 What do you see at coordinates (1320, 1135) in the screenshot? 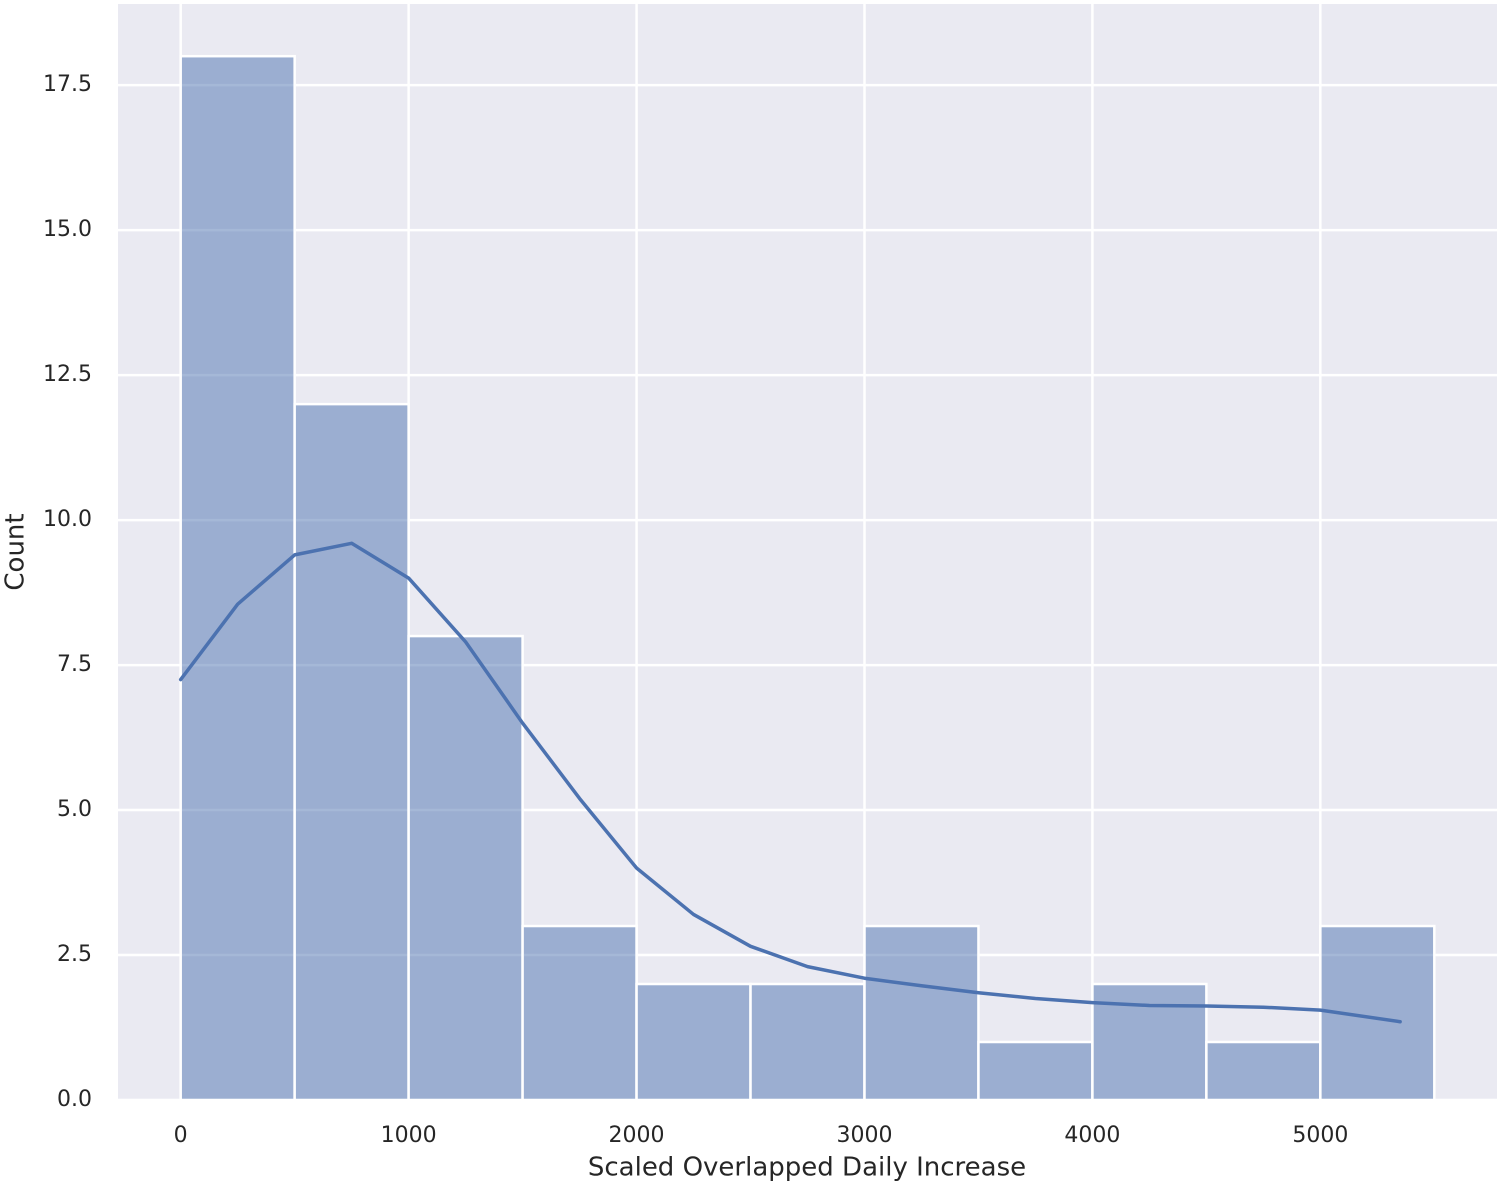
I see `x-tick-label: 5000` at bounding box center [1320, 1135].